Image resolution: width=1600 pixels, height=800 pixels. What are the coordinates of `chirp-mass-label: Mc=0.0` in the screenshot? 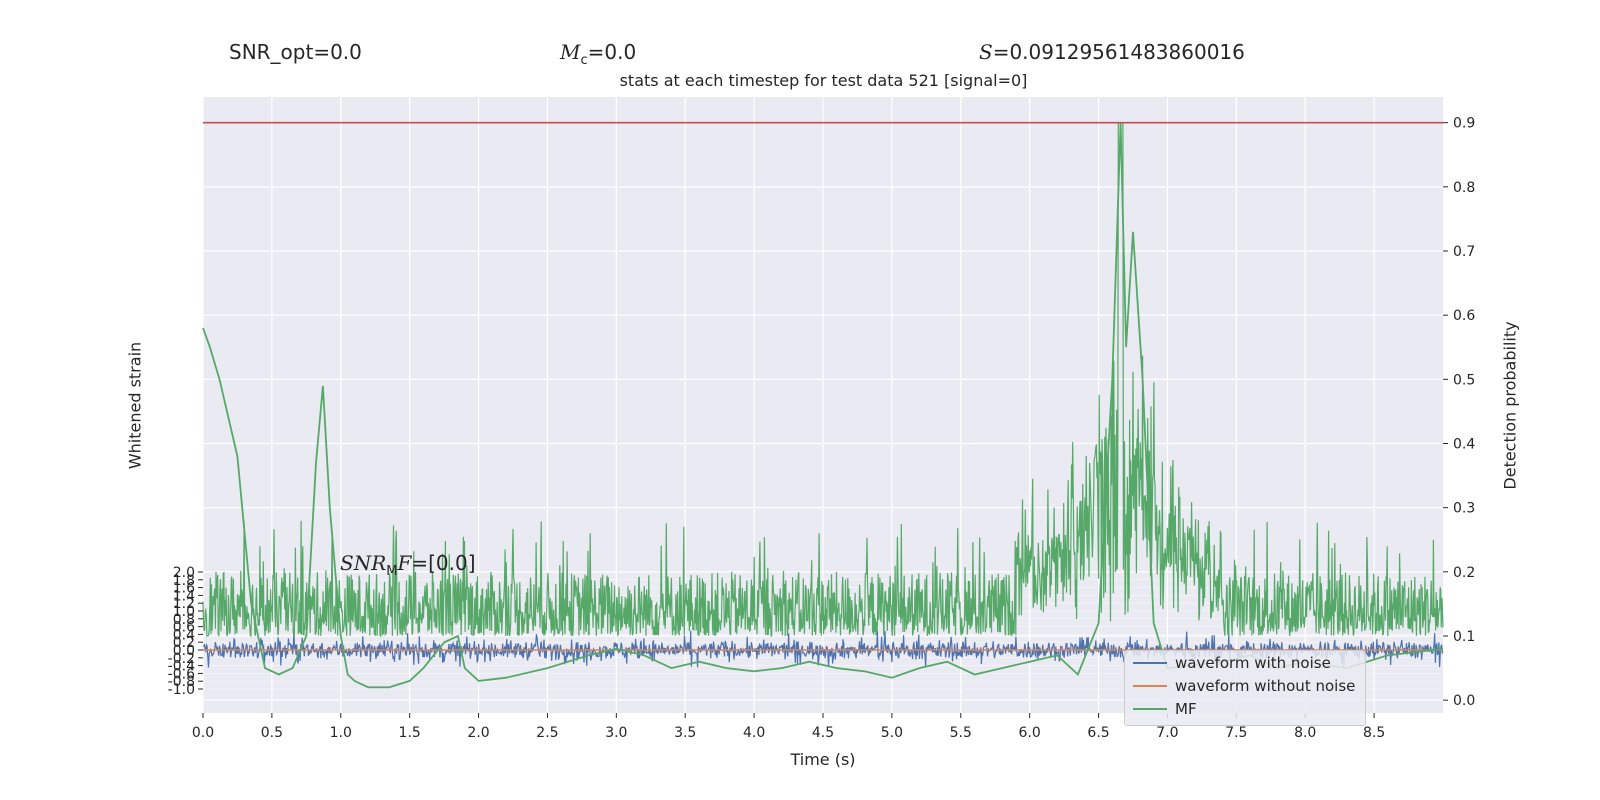 It's located at (598, 54).